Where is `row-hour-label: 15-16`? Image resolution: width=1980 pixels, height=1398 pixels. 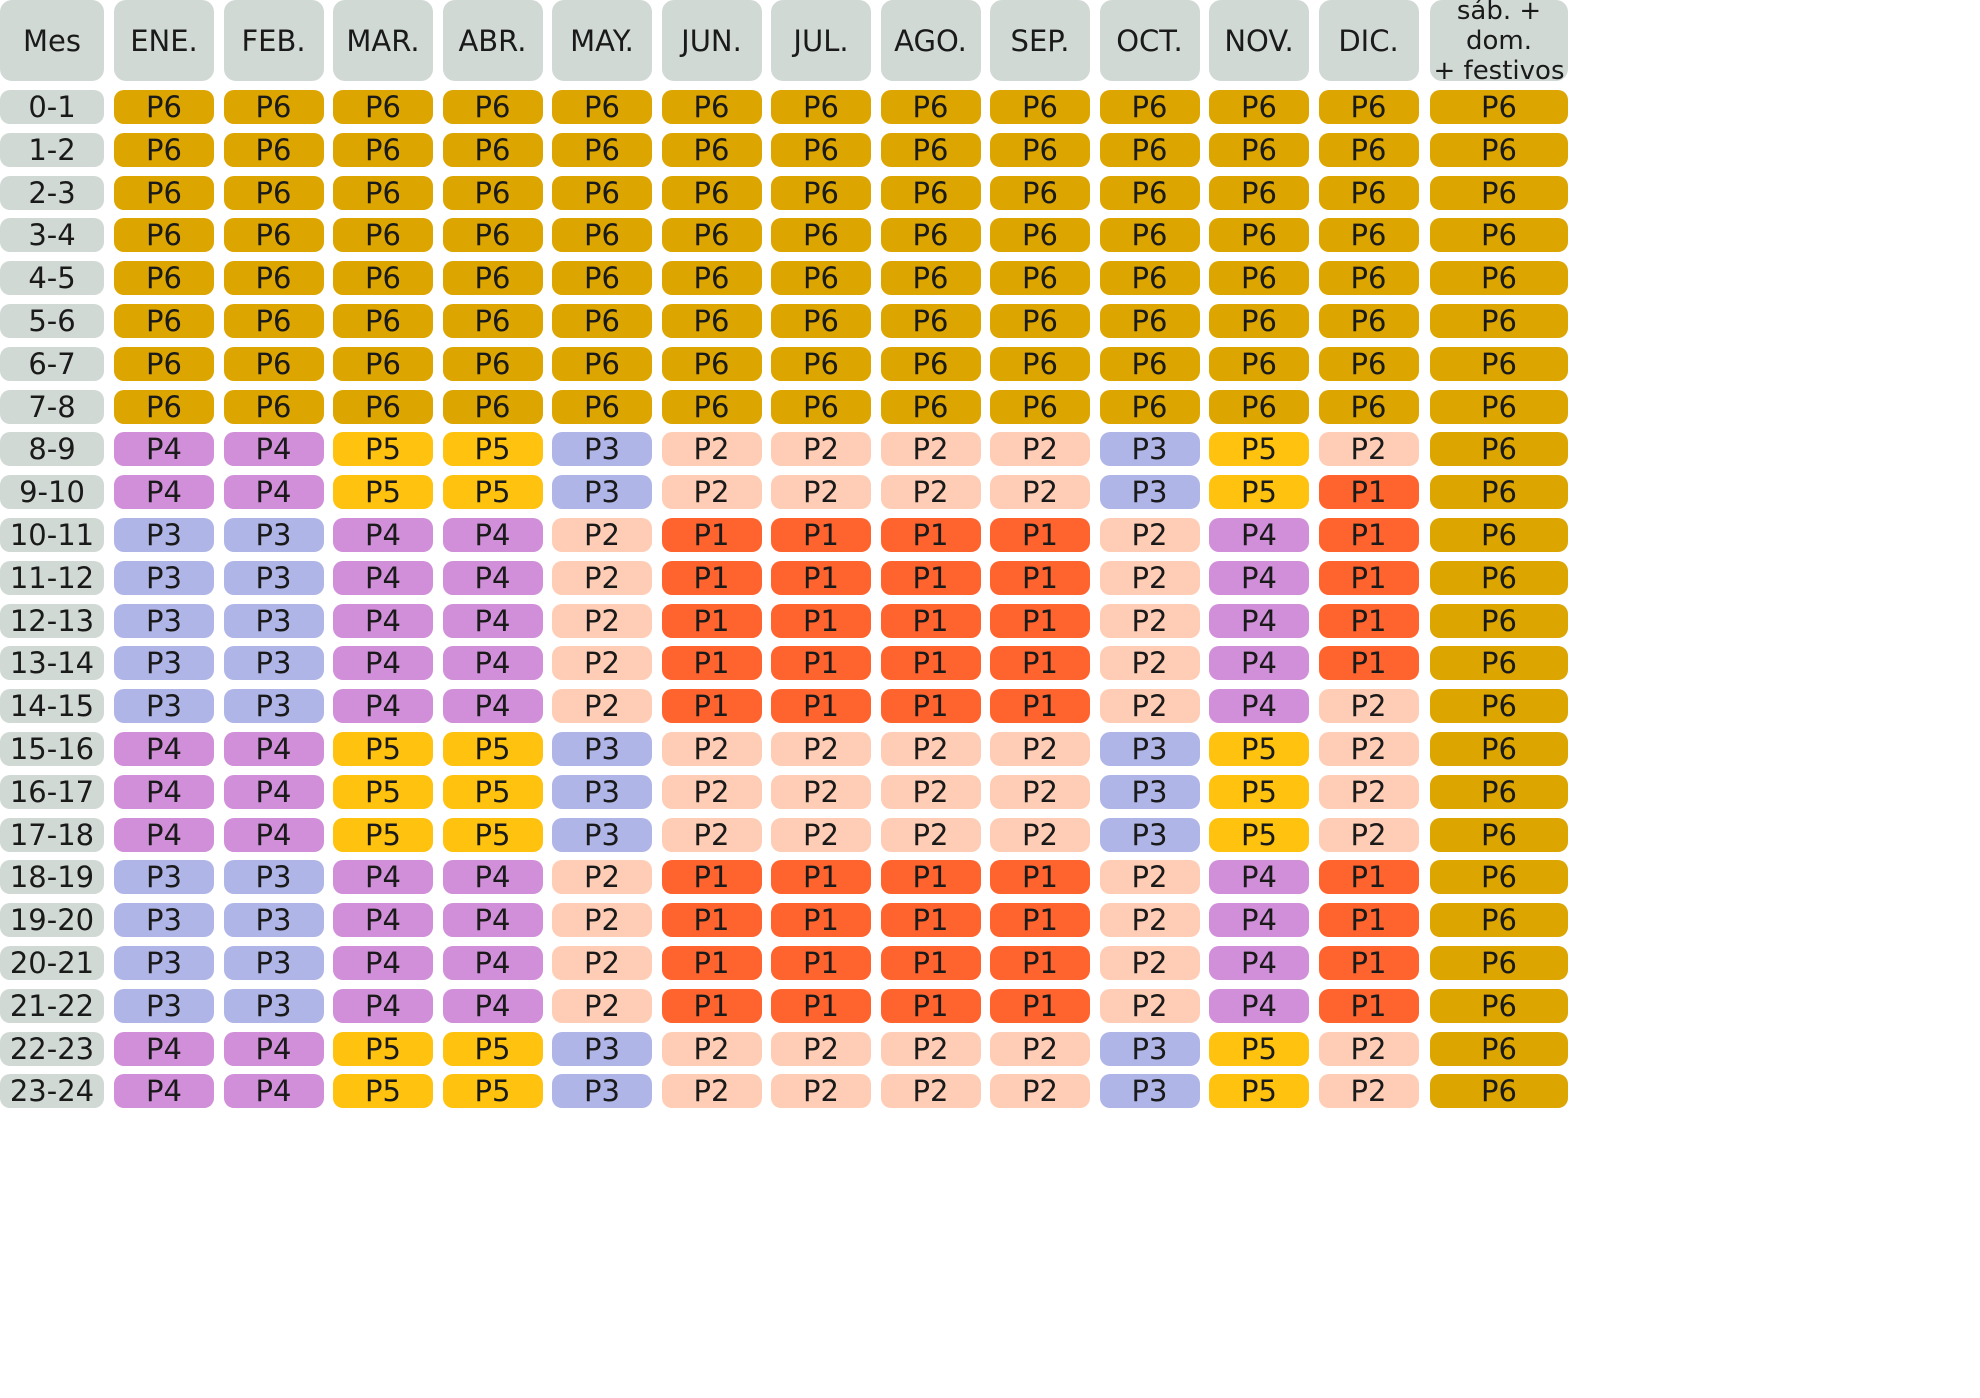
row-hour-label: 15-16 is located at coordinates (52, 749).